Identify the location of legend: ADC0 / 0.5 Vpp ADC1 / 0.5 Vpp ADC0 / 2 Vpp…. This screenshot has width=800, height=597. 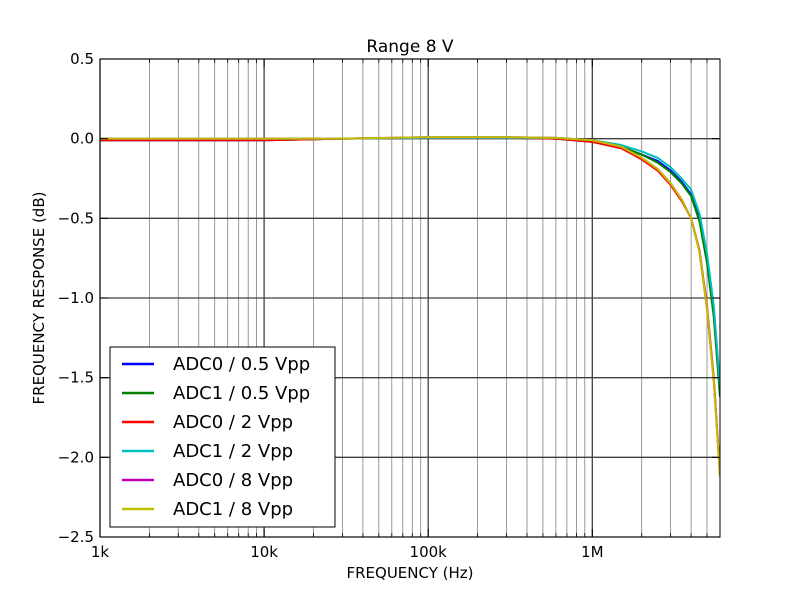
(222, 437).